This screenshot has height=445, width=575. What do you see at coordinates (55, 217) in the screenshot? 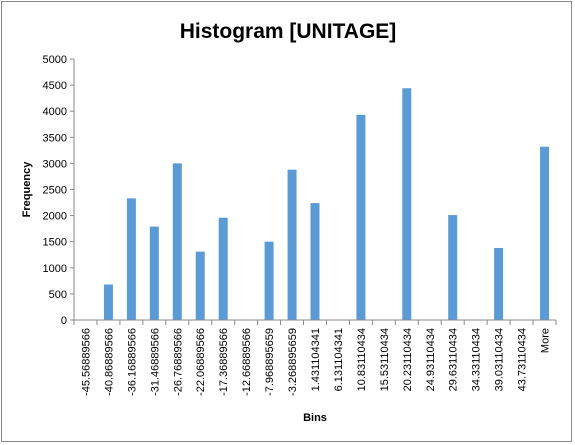
I see `y-tick-label: 2000` at bounding box center [55, 217].